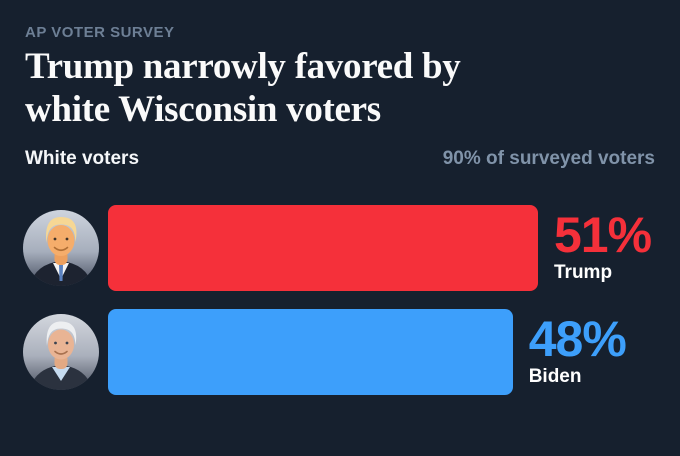  I want to click on chart-subheader: White voters 90% of surveyed voters, so click(340, 159).